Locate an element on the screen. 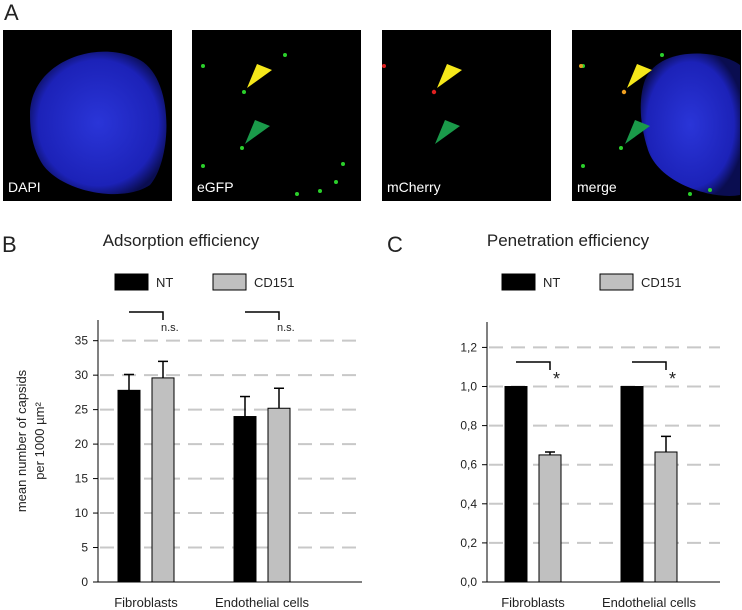 Image resolution: width=742 pixels, height=610 pixels. y-tick-label: 5 is located at coordinates (84, 548).